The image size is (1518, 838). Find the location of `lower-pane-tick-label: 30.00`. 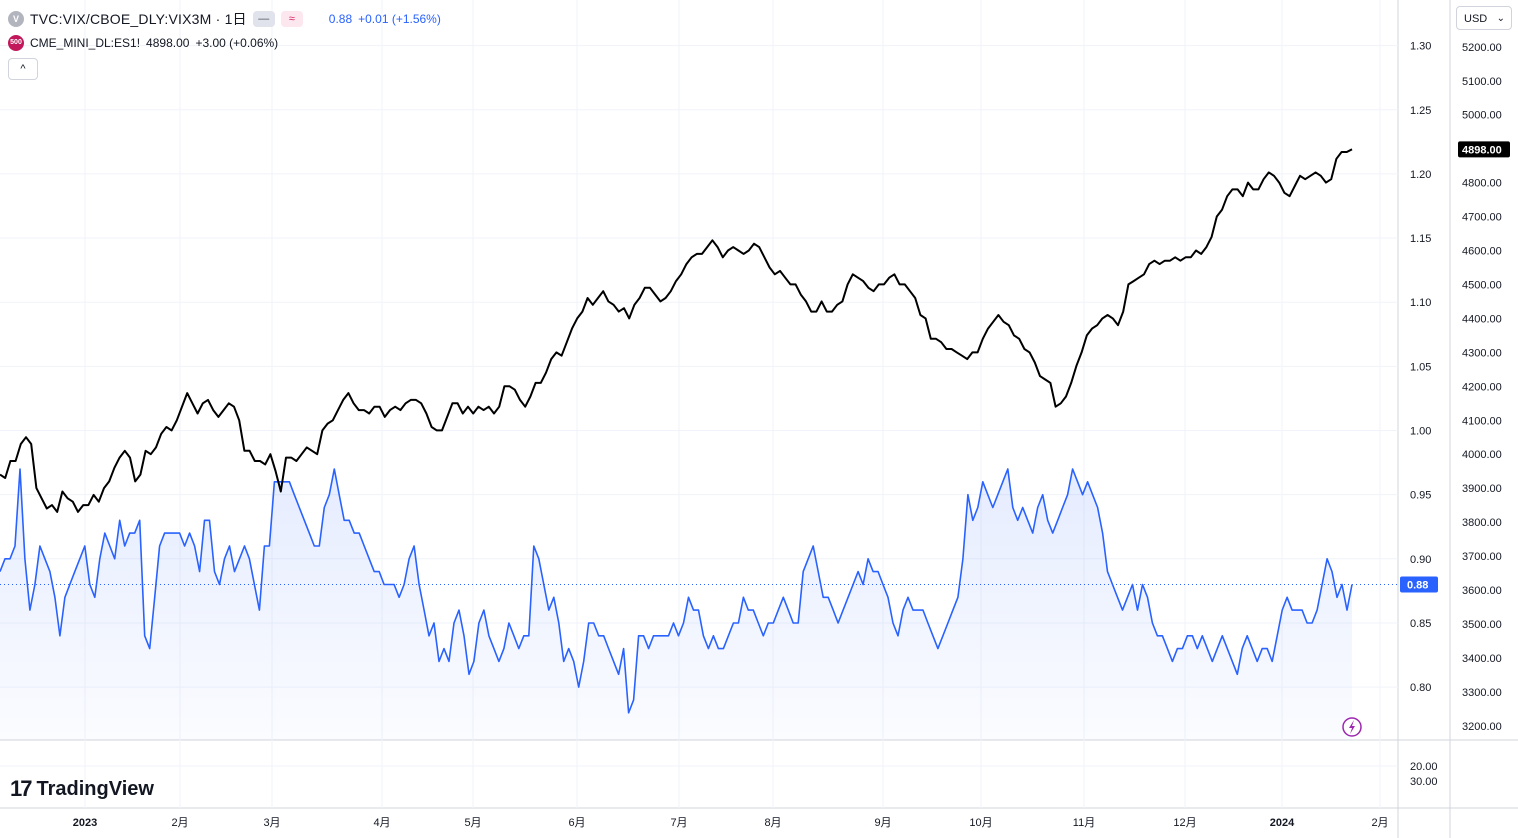

lower-pane-tick-label: 30.00 is located at coordinates (1424, 782).